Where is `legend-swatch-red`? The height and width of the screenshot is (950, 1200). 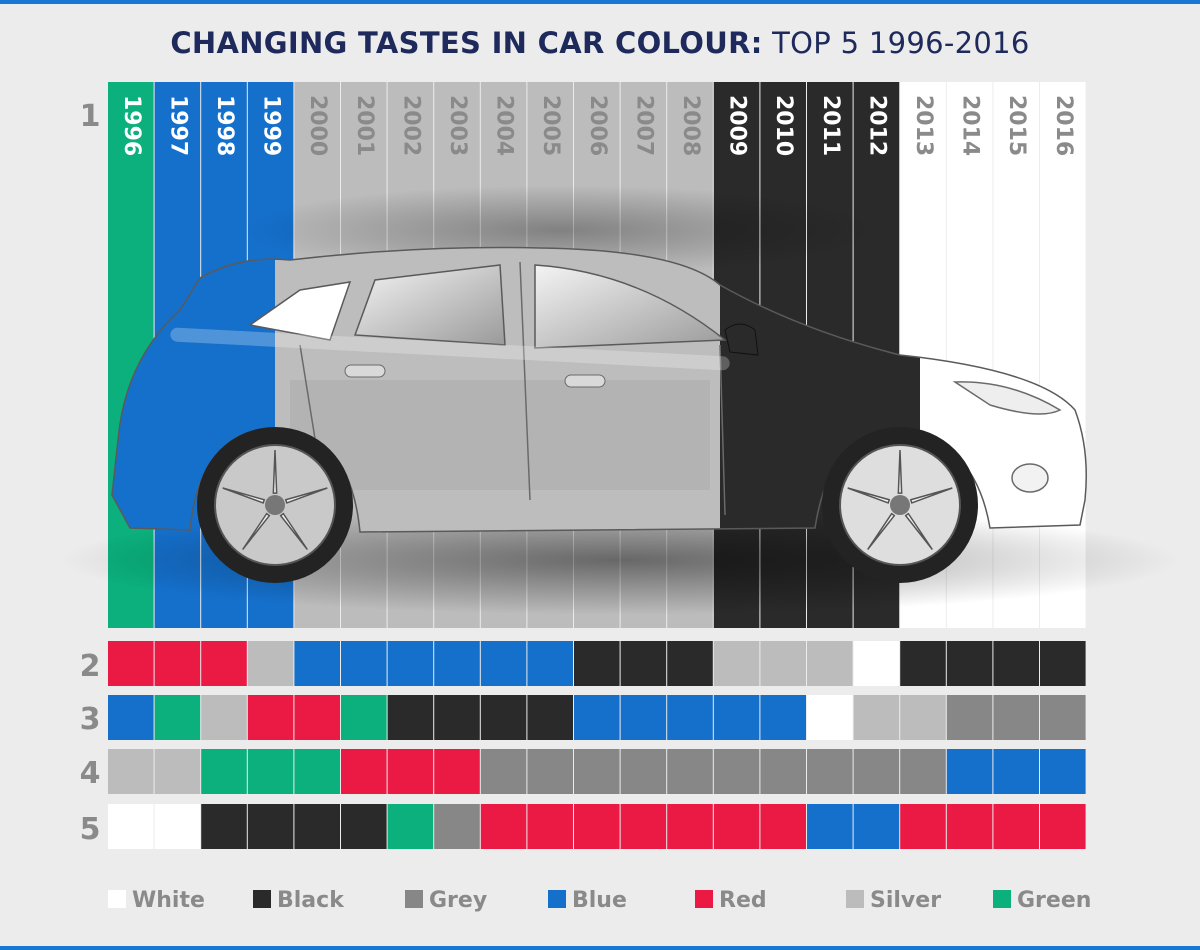
legend-swatch-red is located at coordinates (704, 899).